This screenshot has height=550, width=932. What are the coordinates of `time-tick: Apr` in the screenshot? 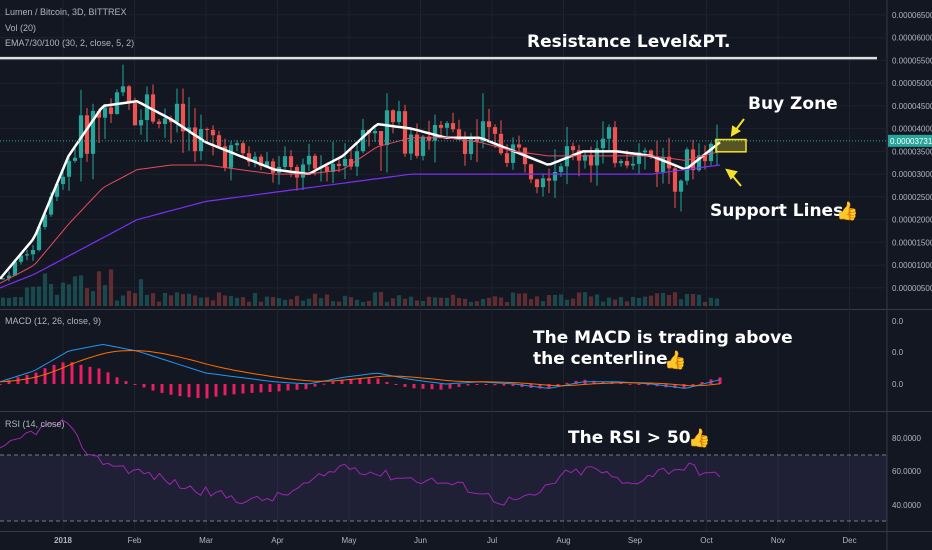 It's located at (277, 540).